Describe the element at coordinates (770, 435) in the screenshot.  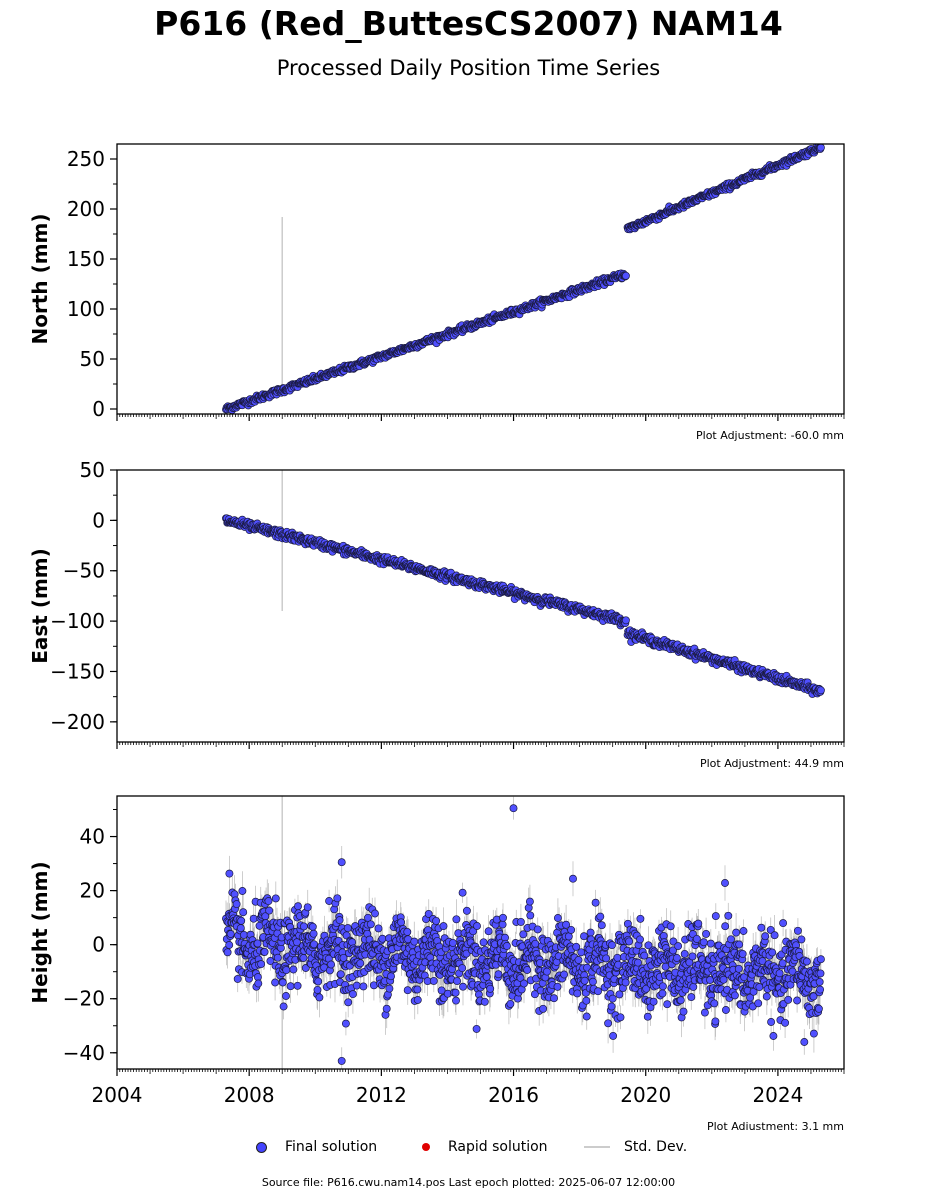
I see `plot-adjustment-note: Plot Adjustment: -60.0 mm` at that location.